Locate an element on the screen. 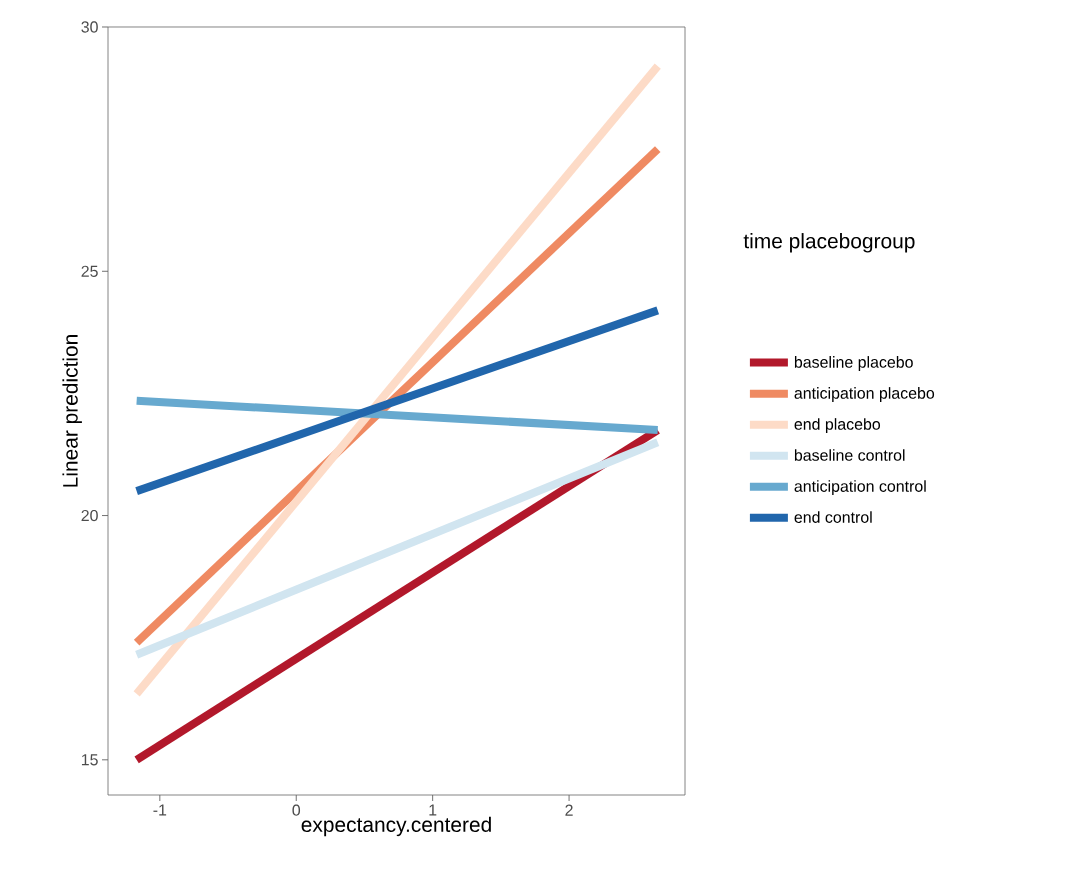 This screenshot has height=883, width=1082. y-tick-label: 20 is located at coordinates (89, 515).